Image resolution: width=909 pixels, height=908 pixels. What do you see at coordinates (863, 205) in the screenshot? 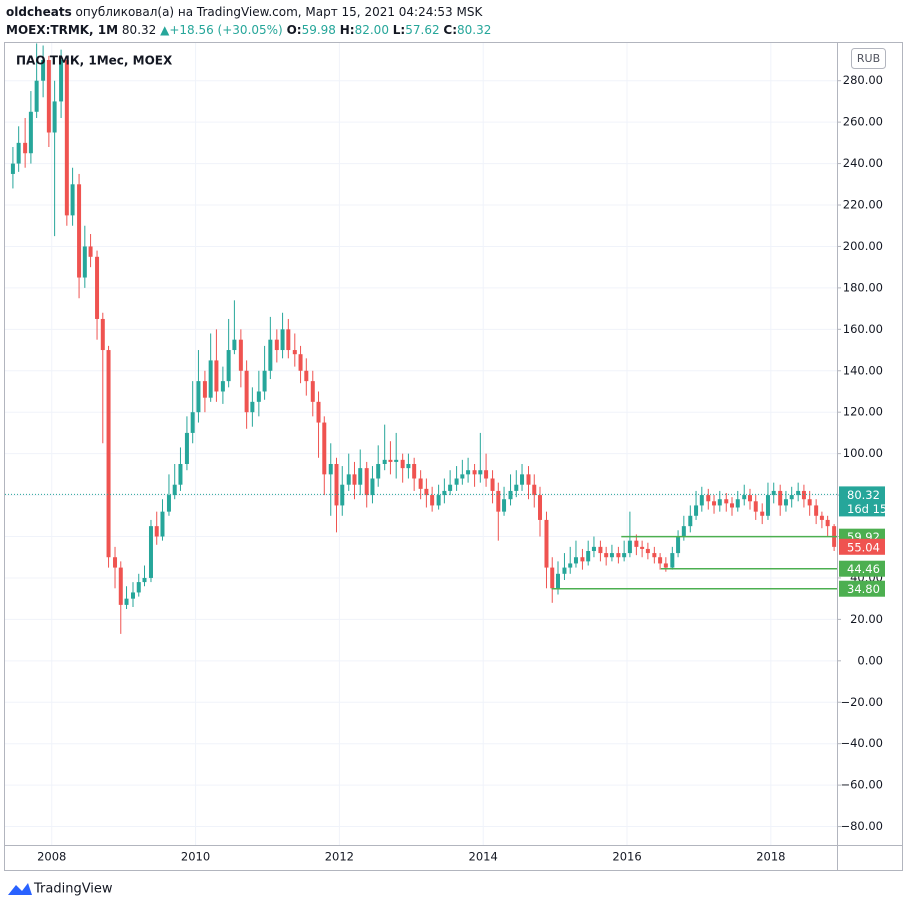
I see `y-tick-label: 220.00` at bounding box center [863, 205].